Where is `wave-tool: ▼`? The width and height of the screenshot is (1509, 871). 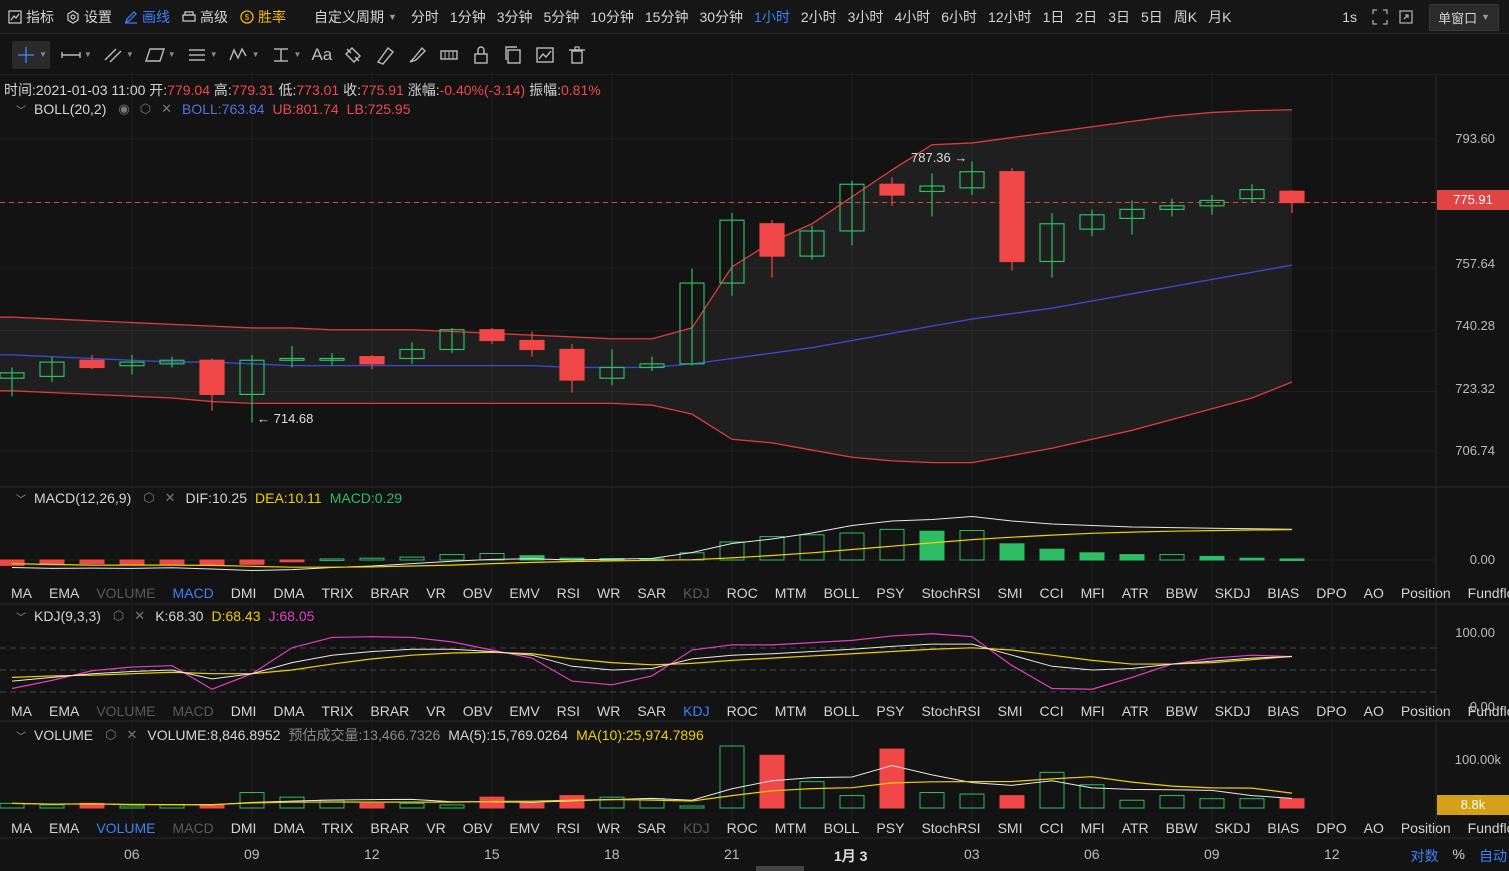
wave-tool: ▼ is located at coordinates (244, 55).